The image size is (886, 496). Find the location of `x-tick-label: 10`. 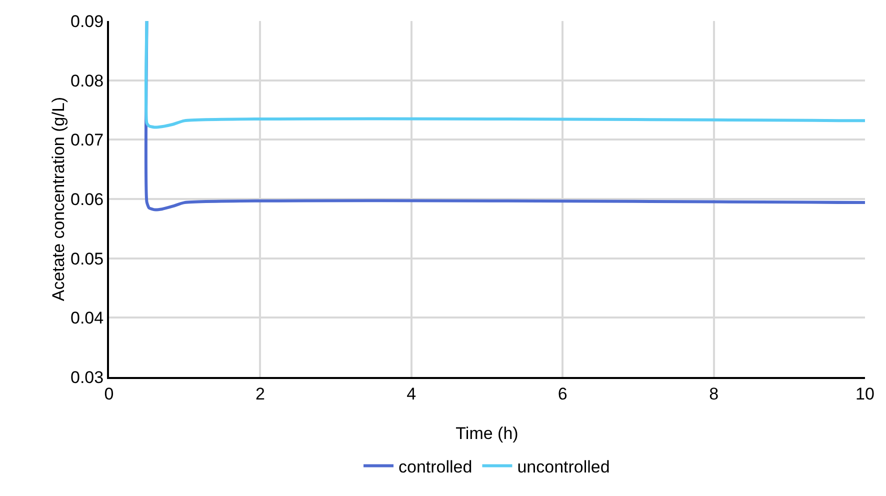

x-tick-label: 10 is located at coordinates (865, 394).